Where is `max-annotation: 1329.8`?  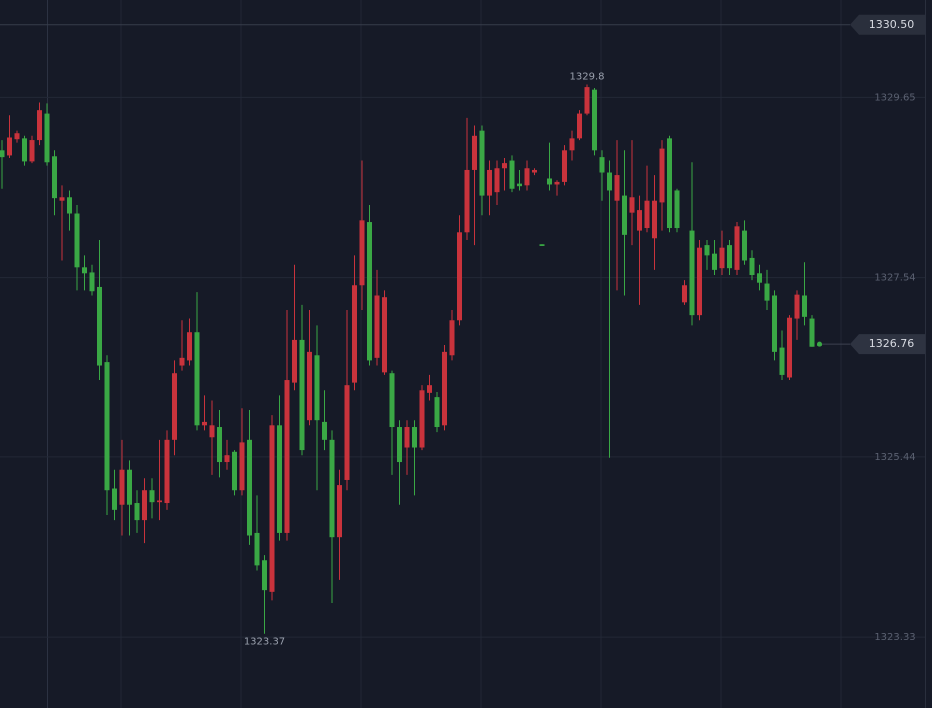
max-annotation: 1329.8 is located at coordinates (587, 77).